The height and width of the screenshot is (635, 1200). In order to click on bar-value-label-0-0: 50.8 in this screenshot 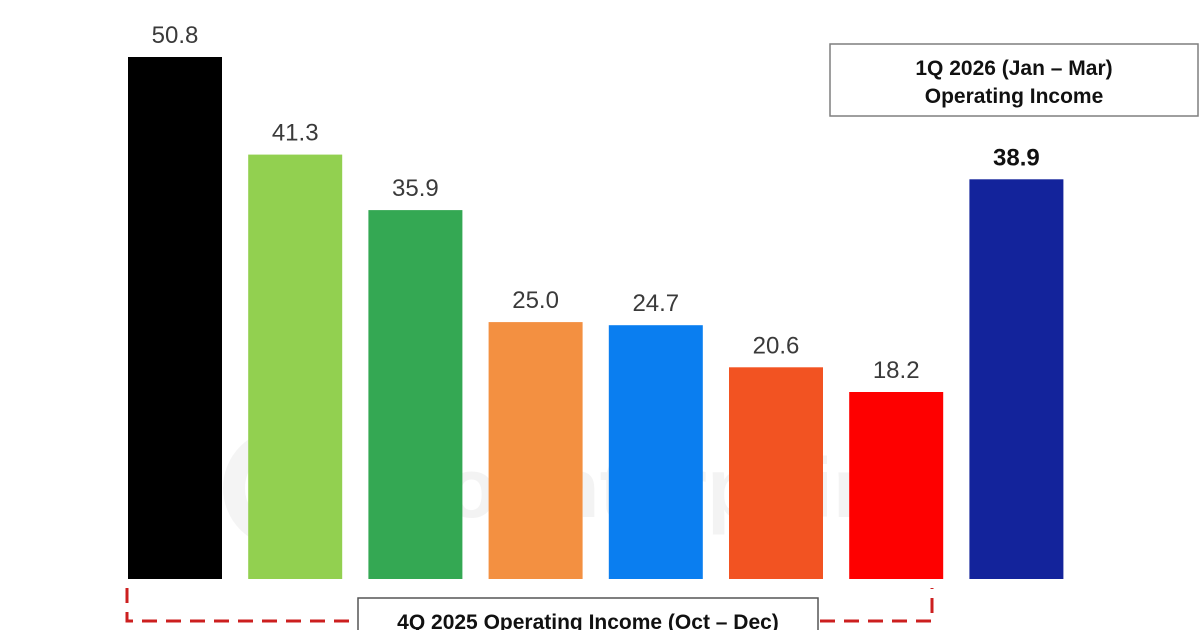, I will do `click(175, 35)`.